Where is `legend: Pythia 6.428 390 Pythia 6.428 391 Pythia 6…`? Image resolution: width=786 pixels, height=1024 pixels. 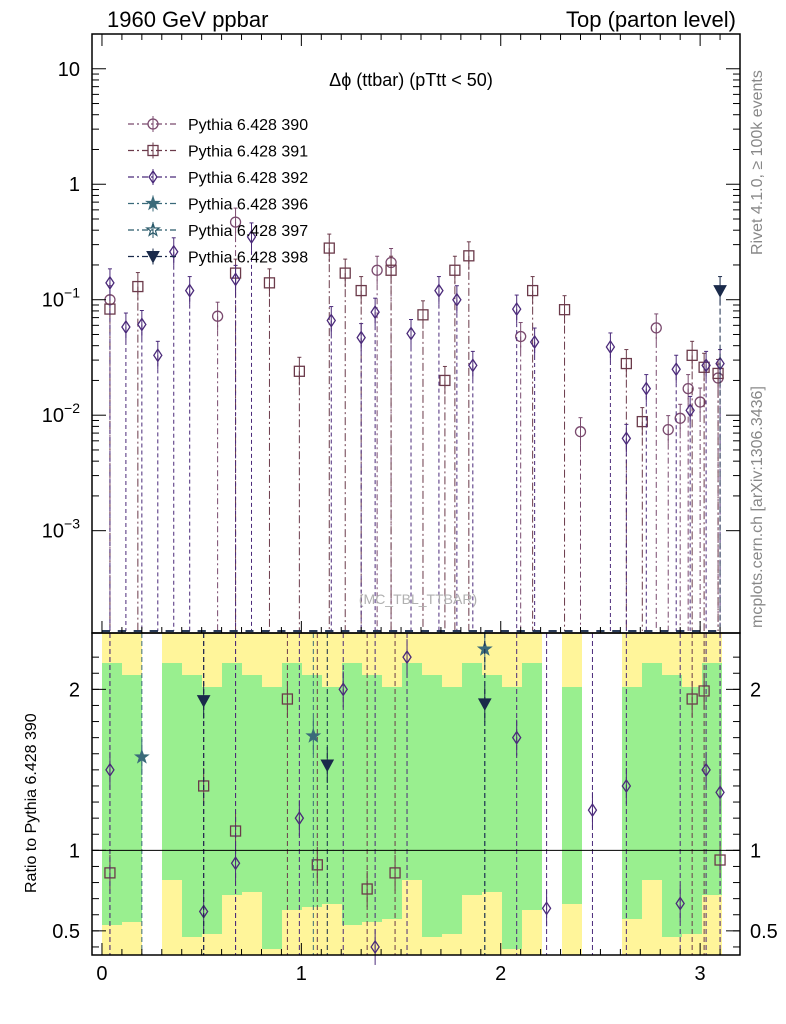 legend: Pythia 6.428 390 Pythia 6.428 391 Pythia 6… is located at coordinates (218, 191).